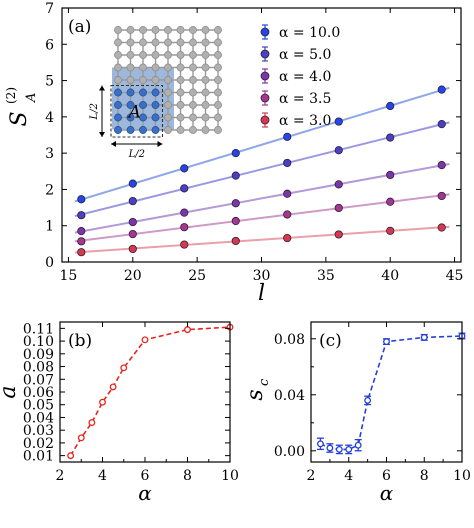  What do you see at coordinates (38, 368) in the screenshot?
I see `y-tick-label: 0.08` at bounding box center [38, 368].